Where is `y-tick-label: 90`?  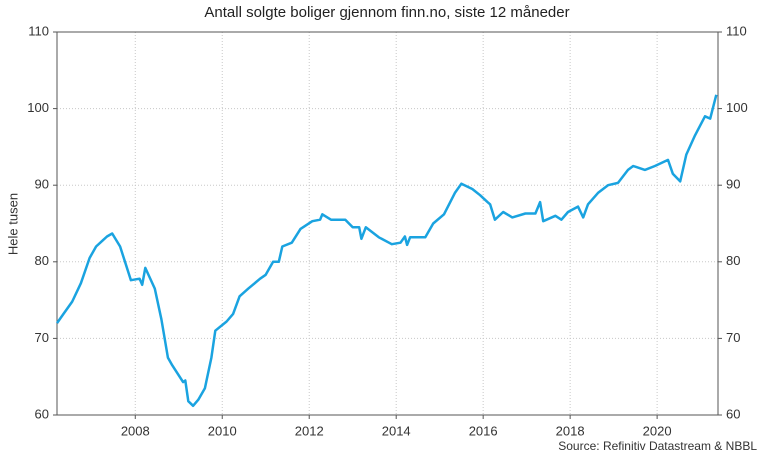 y-tick-label: 90 is located at coordinates (42, 184).